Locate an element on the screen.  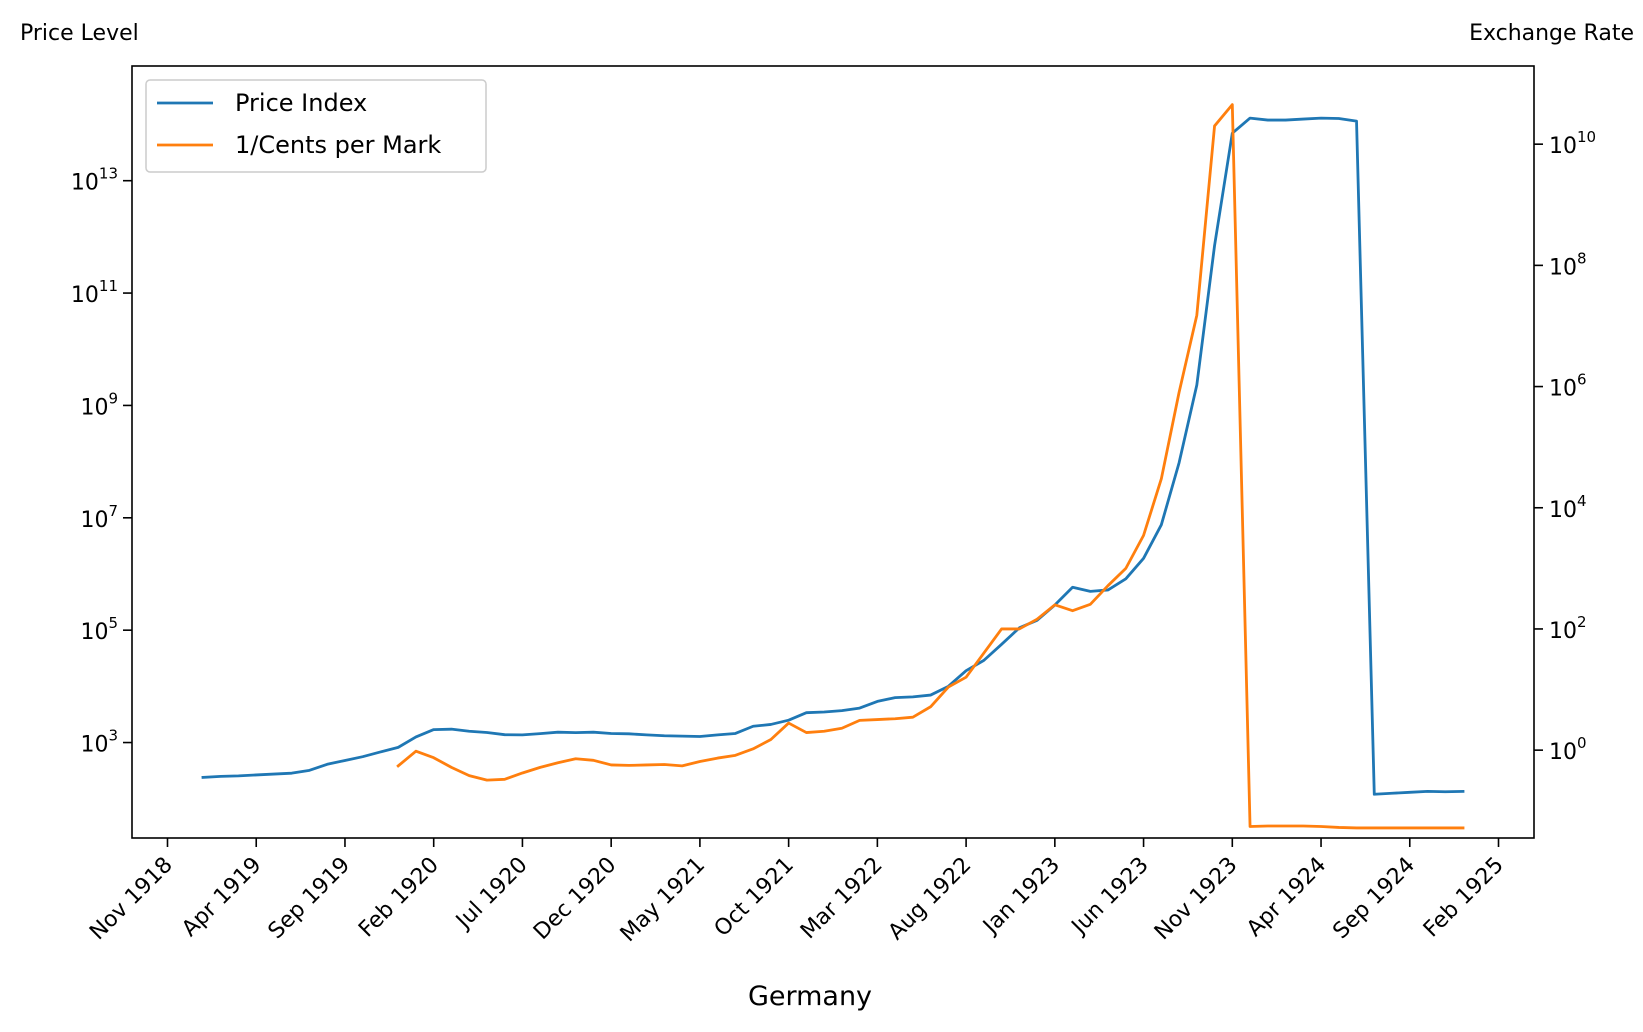
left-y-axis: 10³ 10⁵ 10⁷ 10⁹ 10¹¹ 10¹³ is located at coordinates (101, 461).